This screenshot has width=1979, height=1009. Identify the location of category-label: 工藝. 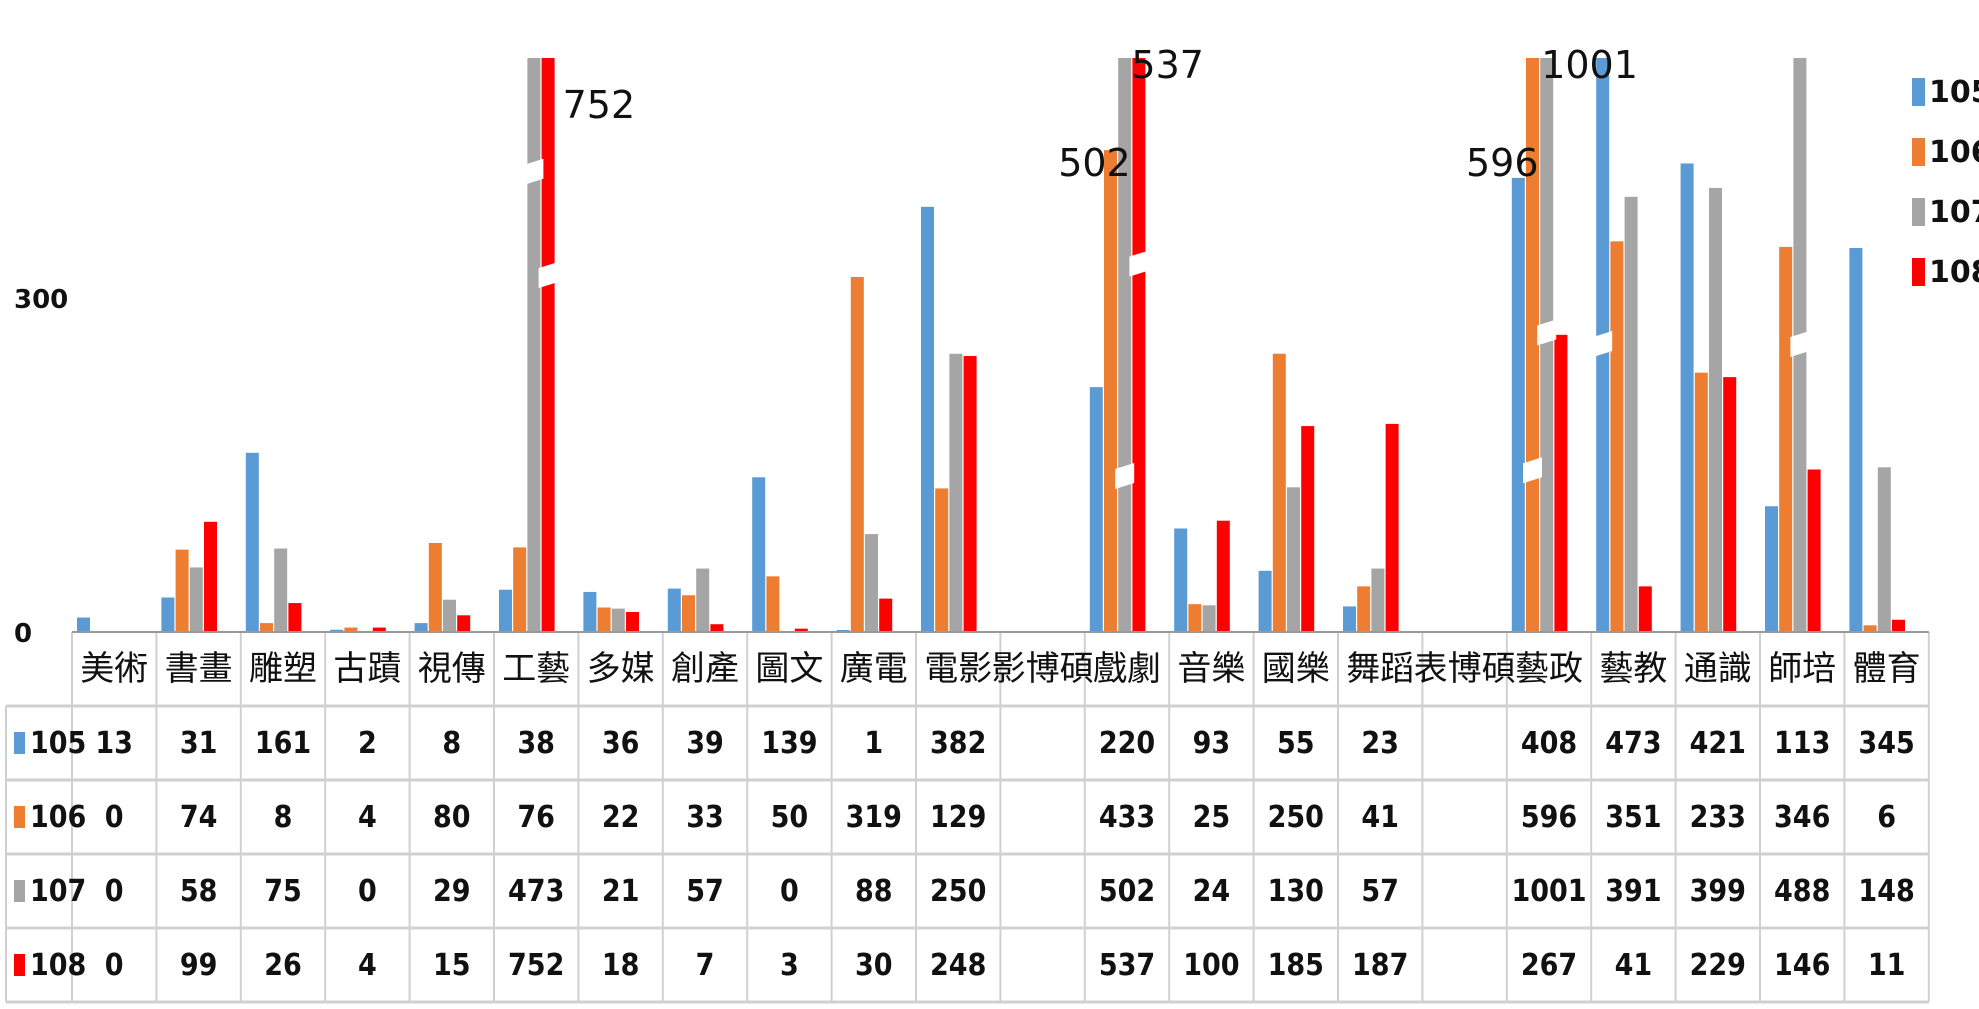
(536, 669).